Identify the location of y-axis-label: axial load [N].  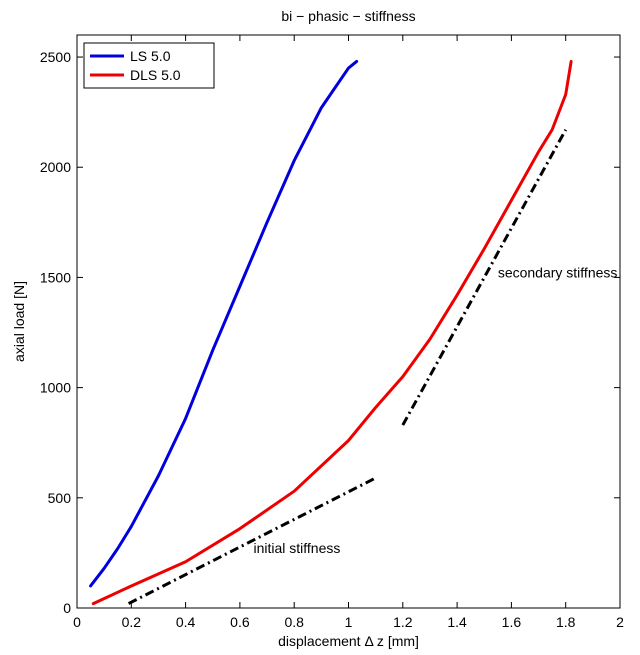
(19, 321).